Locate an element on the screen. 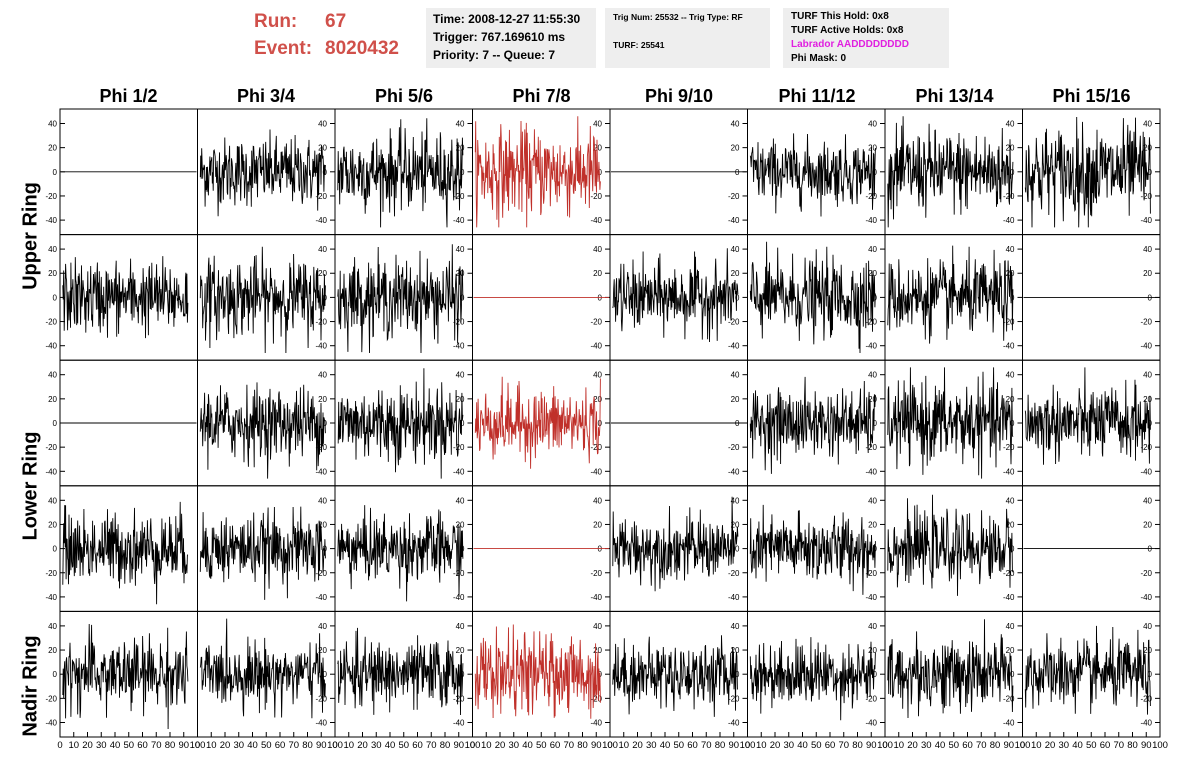 The width and height of the screenshot is (1196, 772). priority-text: Priority: 7 -- Queue: 7 is located at coordinates (494, 55).